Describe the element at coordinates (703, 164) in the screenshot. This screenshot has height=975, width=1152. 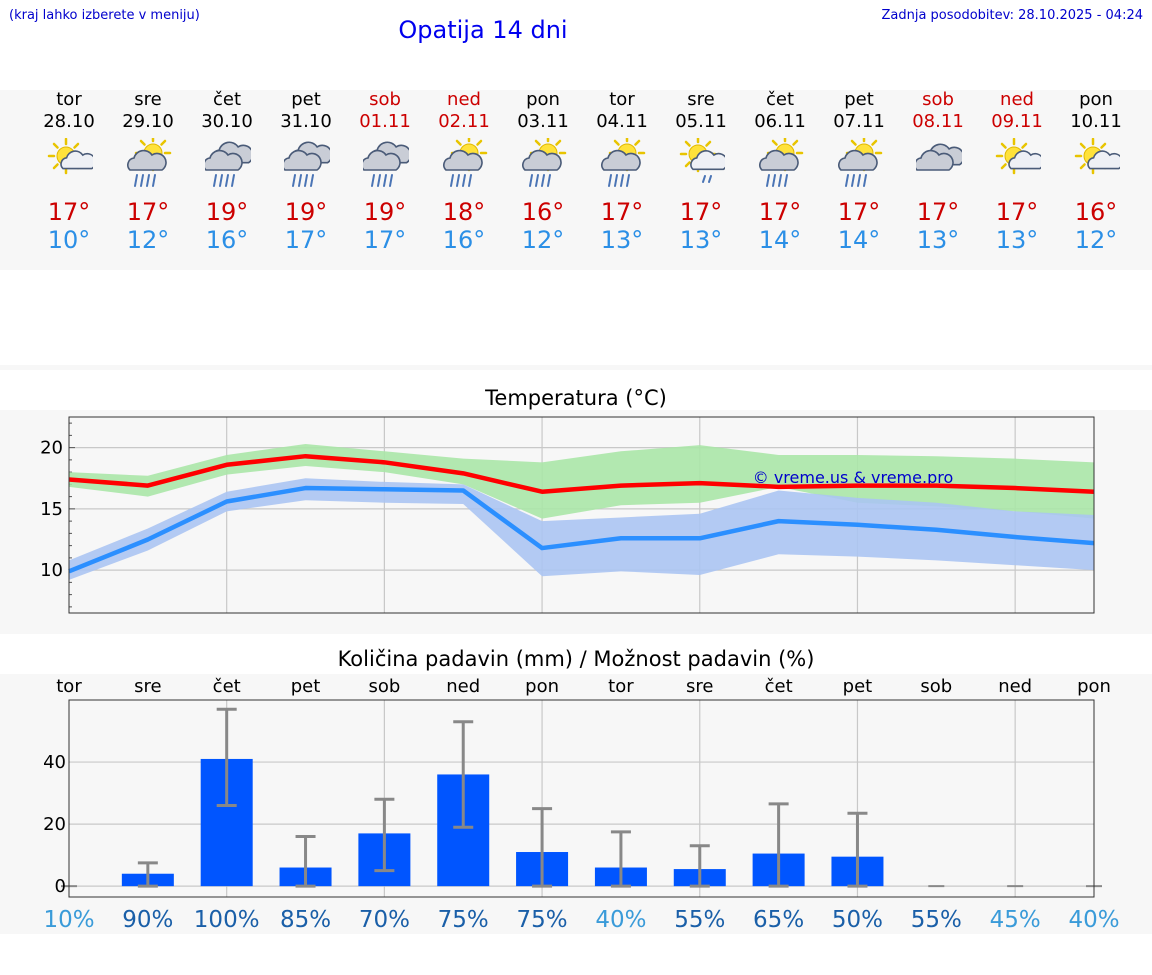
I see `sun-cloud-drizzle-icon` at that location.